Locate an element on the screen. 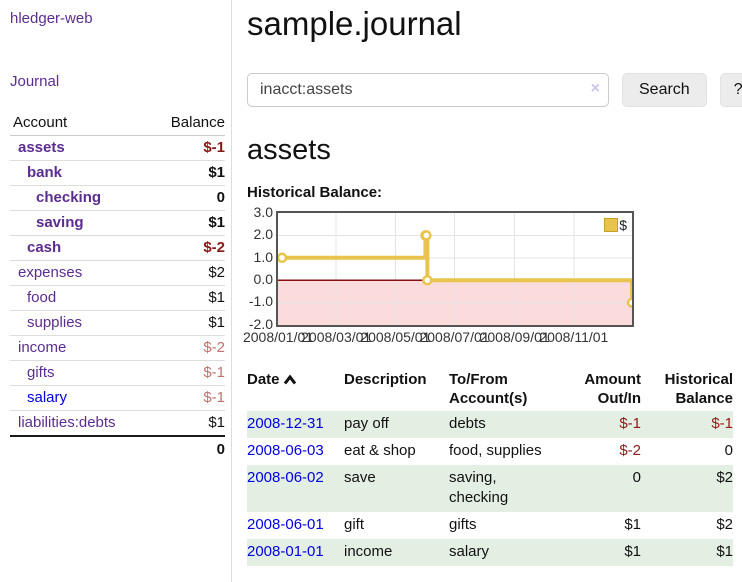 The image size is (742, 582). sort-ascending-icon is located at coordinates (290, 380).